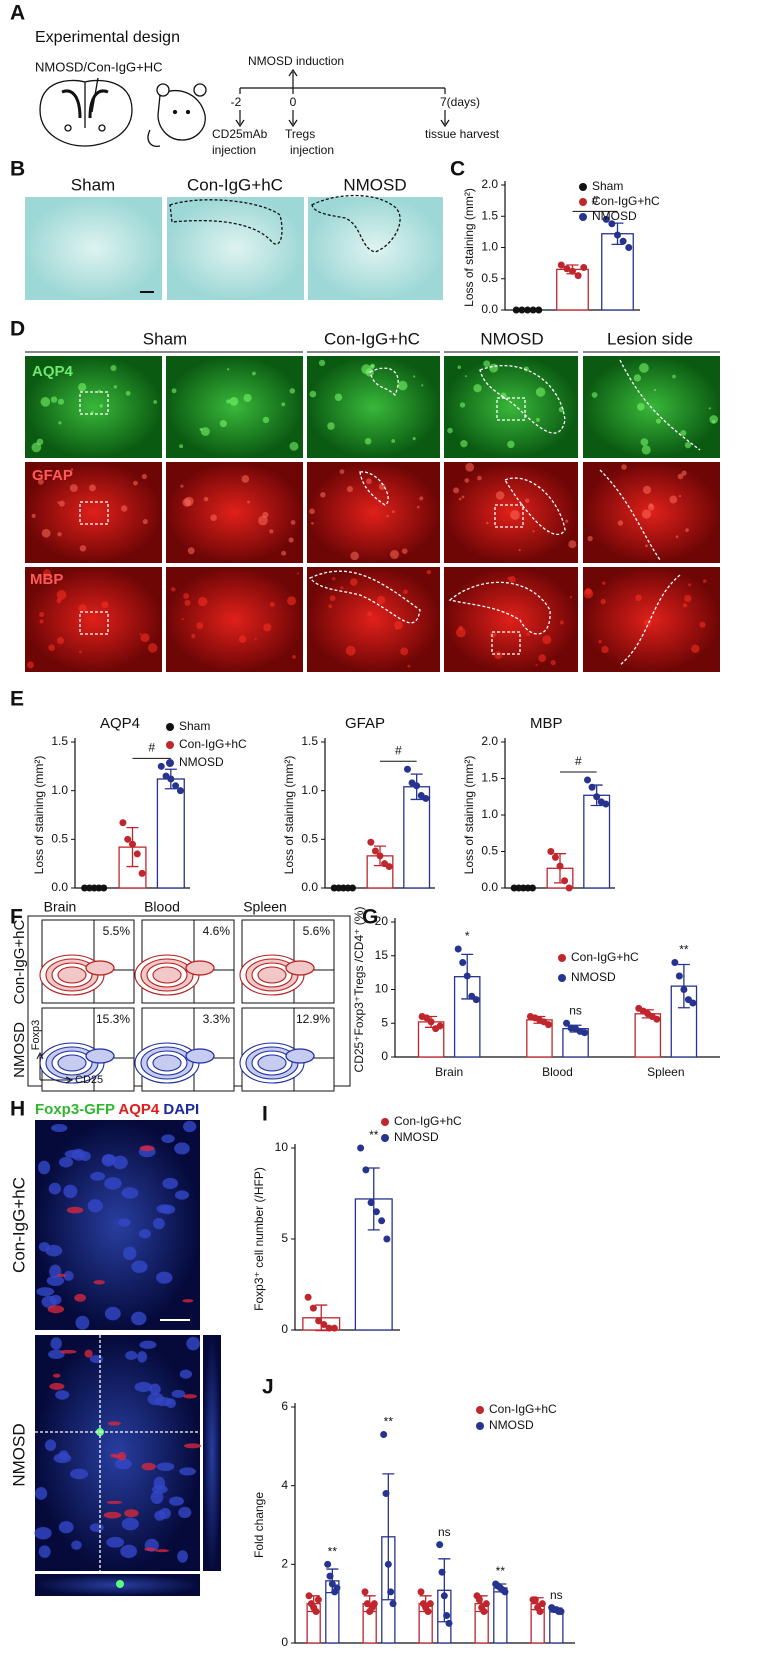 The image size is (761, 1653). Describe the element at coordinates (583, 202) in the screenshot. I see `legend-marker` at that location.